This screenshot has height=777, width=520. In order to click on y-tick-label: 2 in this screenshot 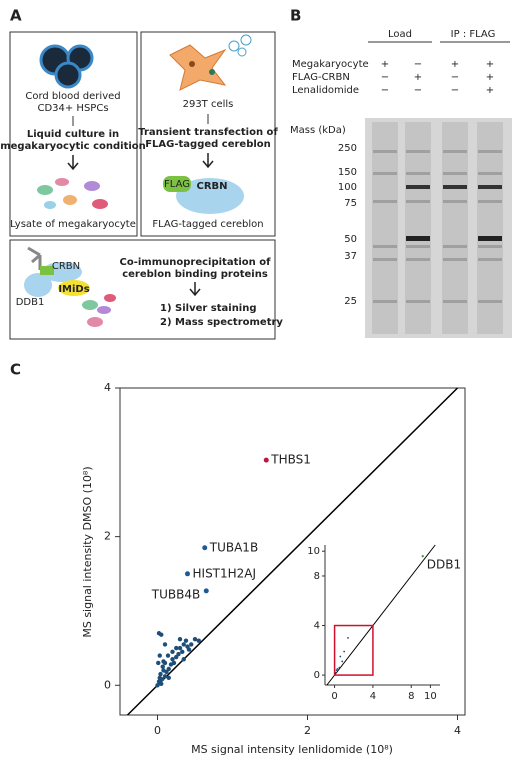, I will do `click(107, 536)`.